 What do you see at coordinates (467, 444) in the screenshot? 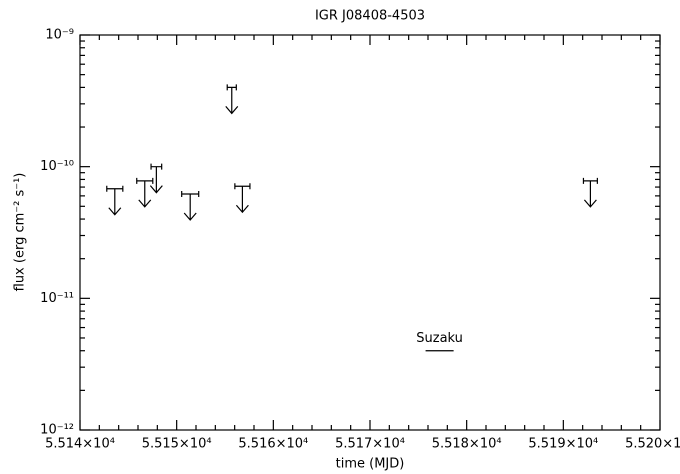
I see `x-tick-label: 5.518×10⁴` at bounding box center [467, 444].